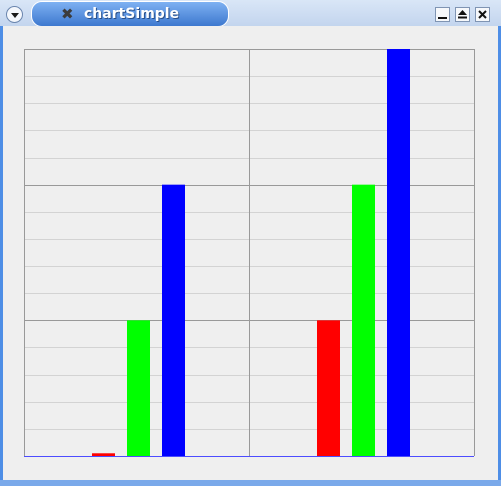 This screenshot has width=501, height=486. I want to click on close-icon, so click(482, 14).